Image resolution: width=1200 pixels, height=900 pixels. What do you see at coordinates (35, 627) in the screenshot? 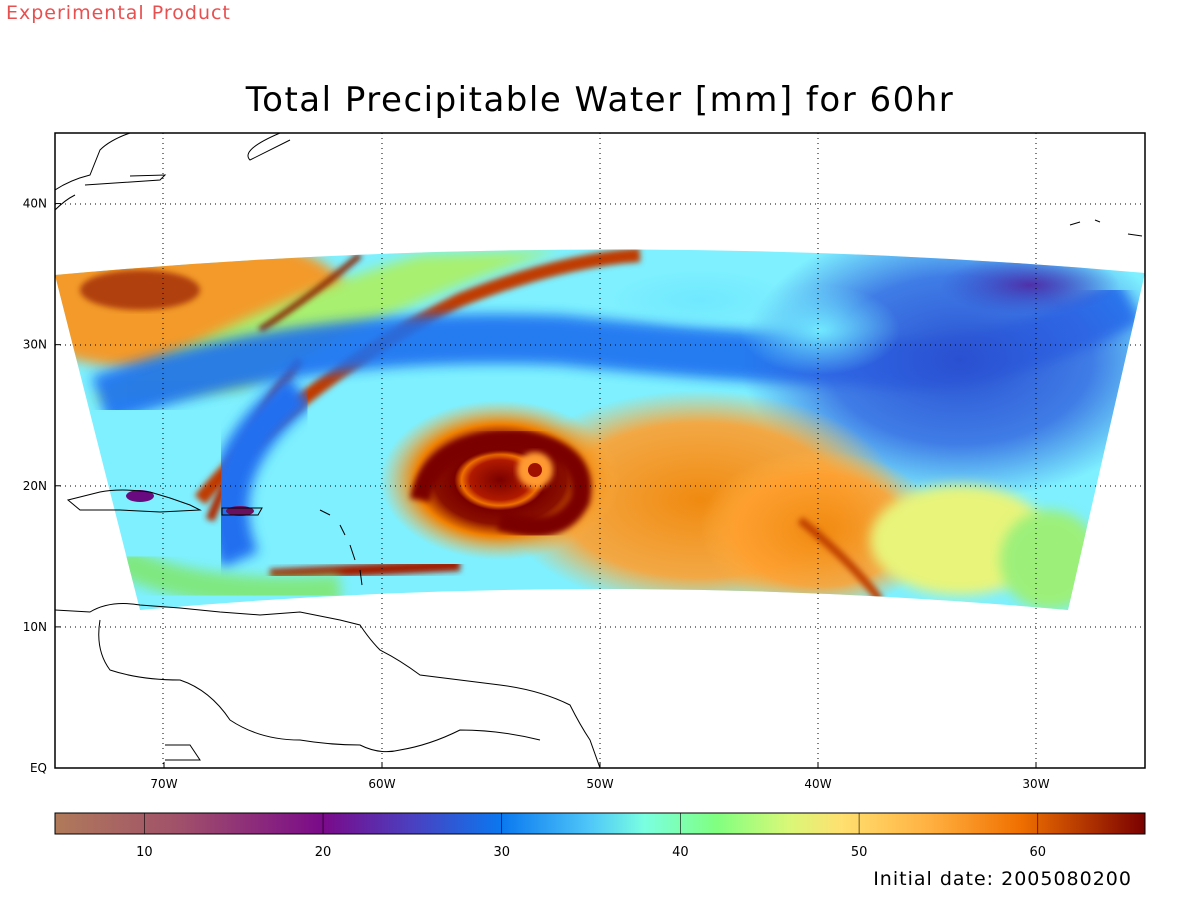
I see `lat-tick-label: 10N` at bounding box center [35, 627].